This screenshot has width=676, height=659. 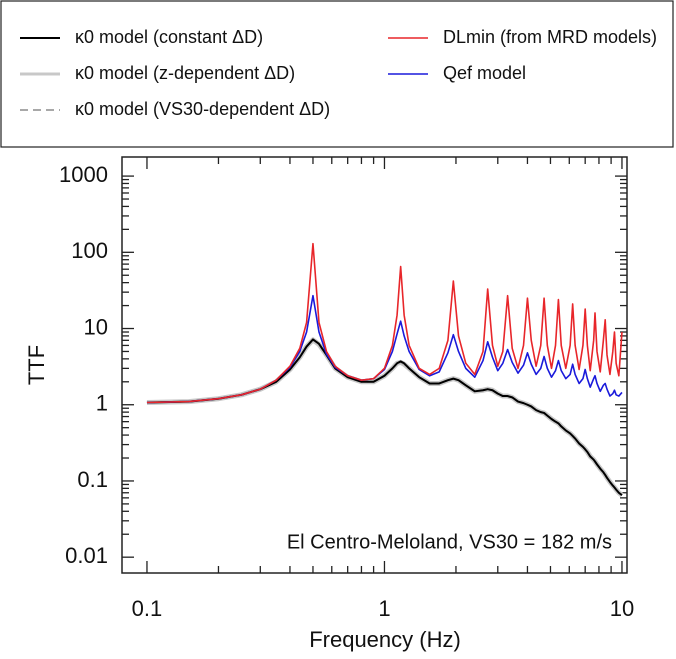 What do you see at coordinates (89, 250) in the screenshot?
I see `y-tick-label: 100` at bounding box center [89, 250].